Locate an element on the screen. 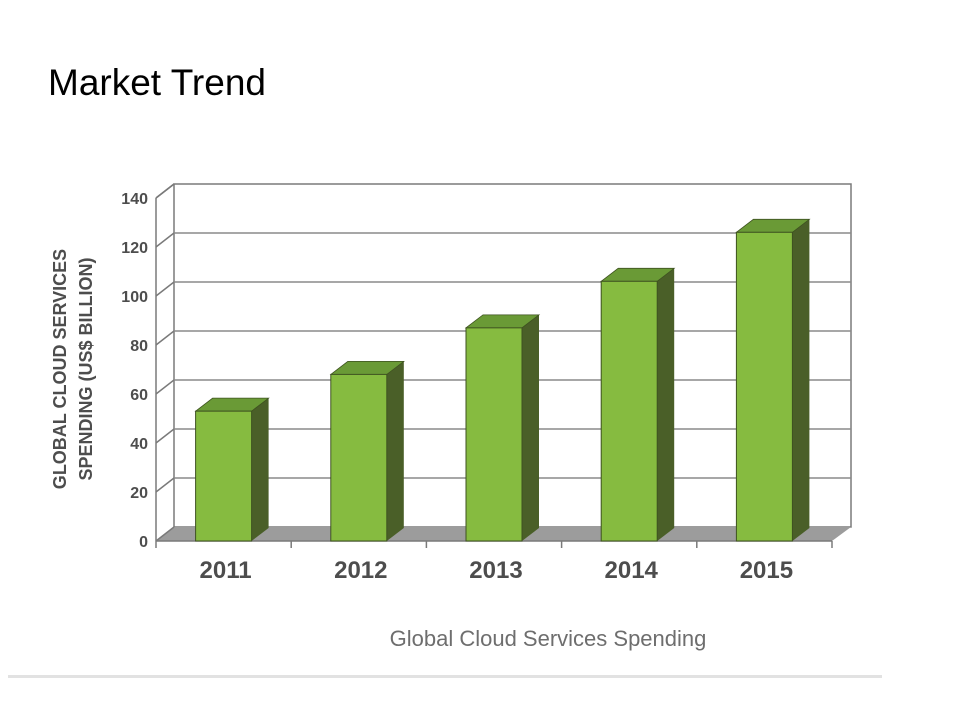 The image size is (960, 720). y-tick-label: 80 is located at coordinates (139, 346).